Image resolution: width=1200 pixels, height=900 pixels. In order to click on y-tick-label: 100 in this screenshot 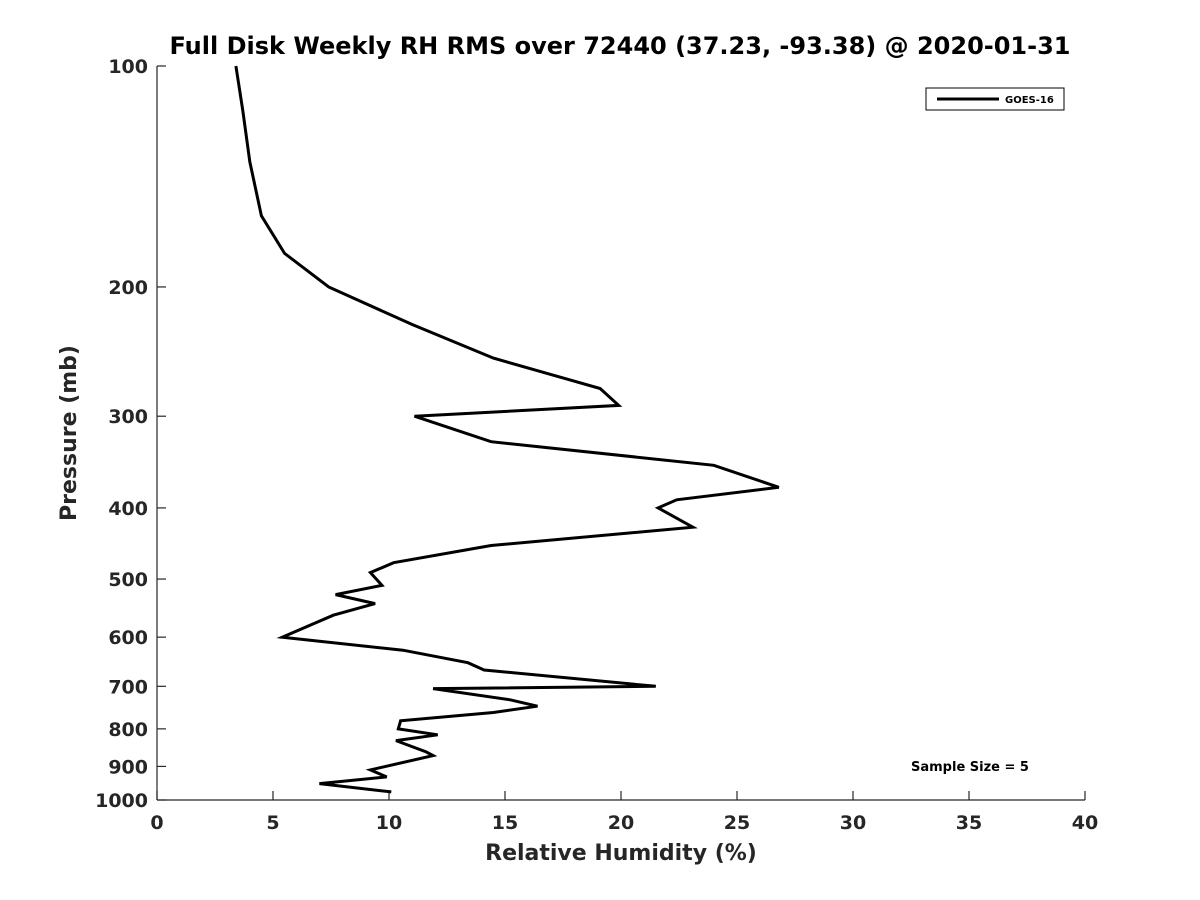, I will do `click(128, 67)`.